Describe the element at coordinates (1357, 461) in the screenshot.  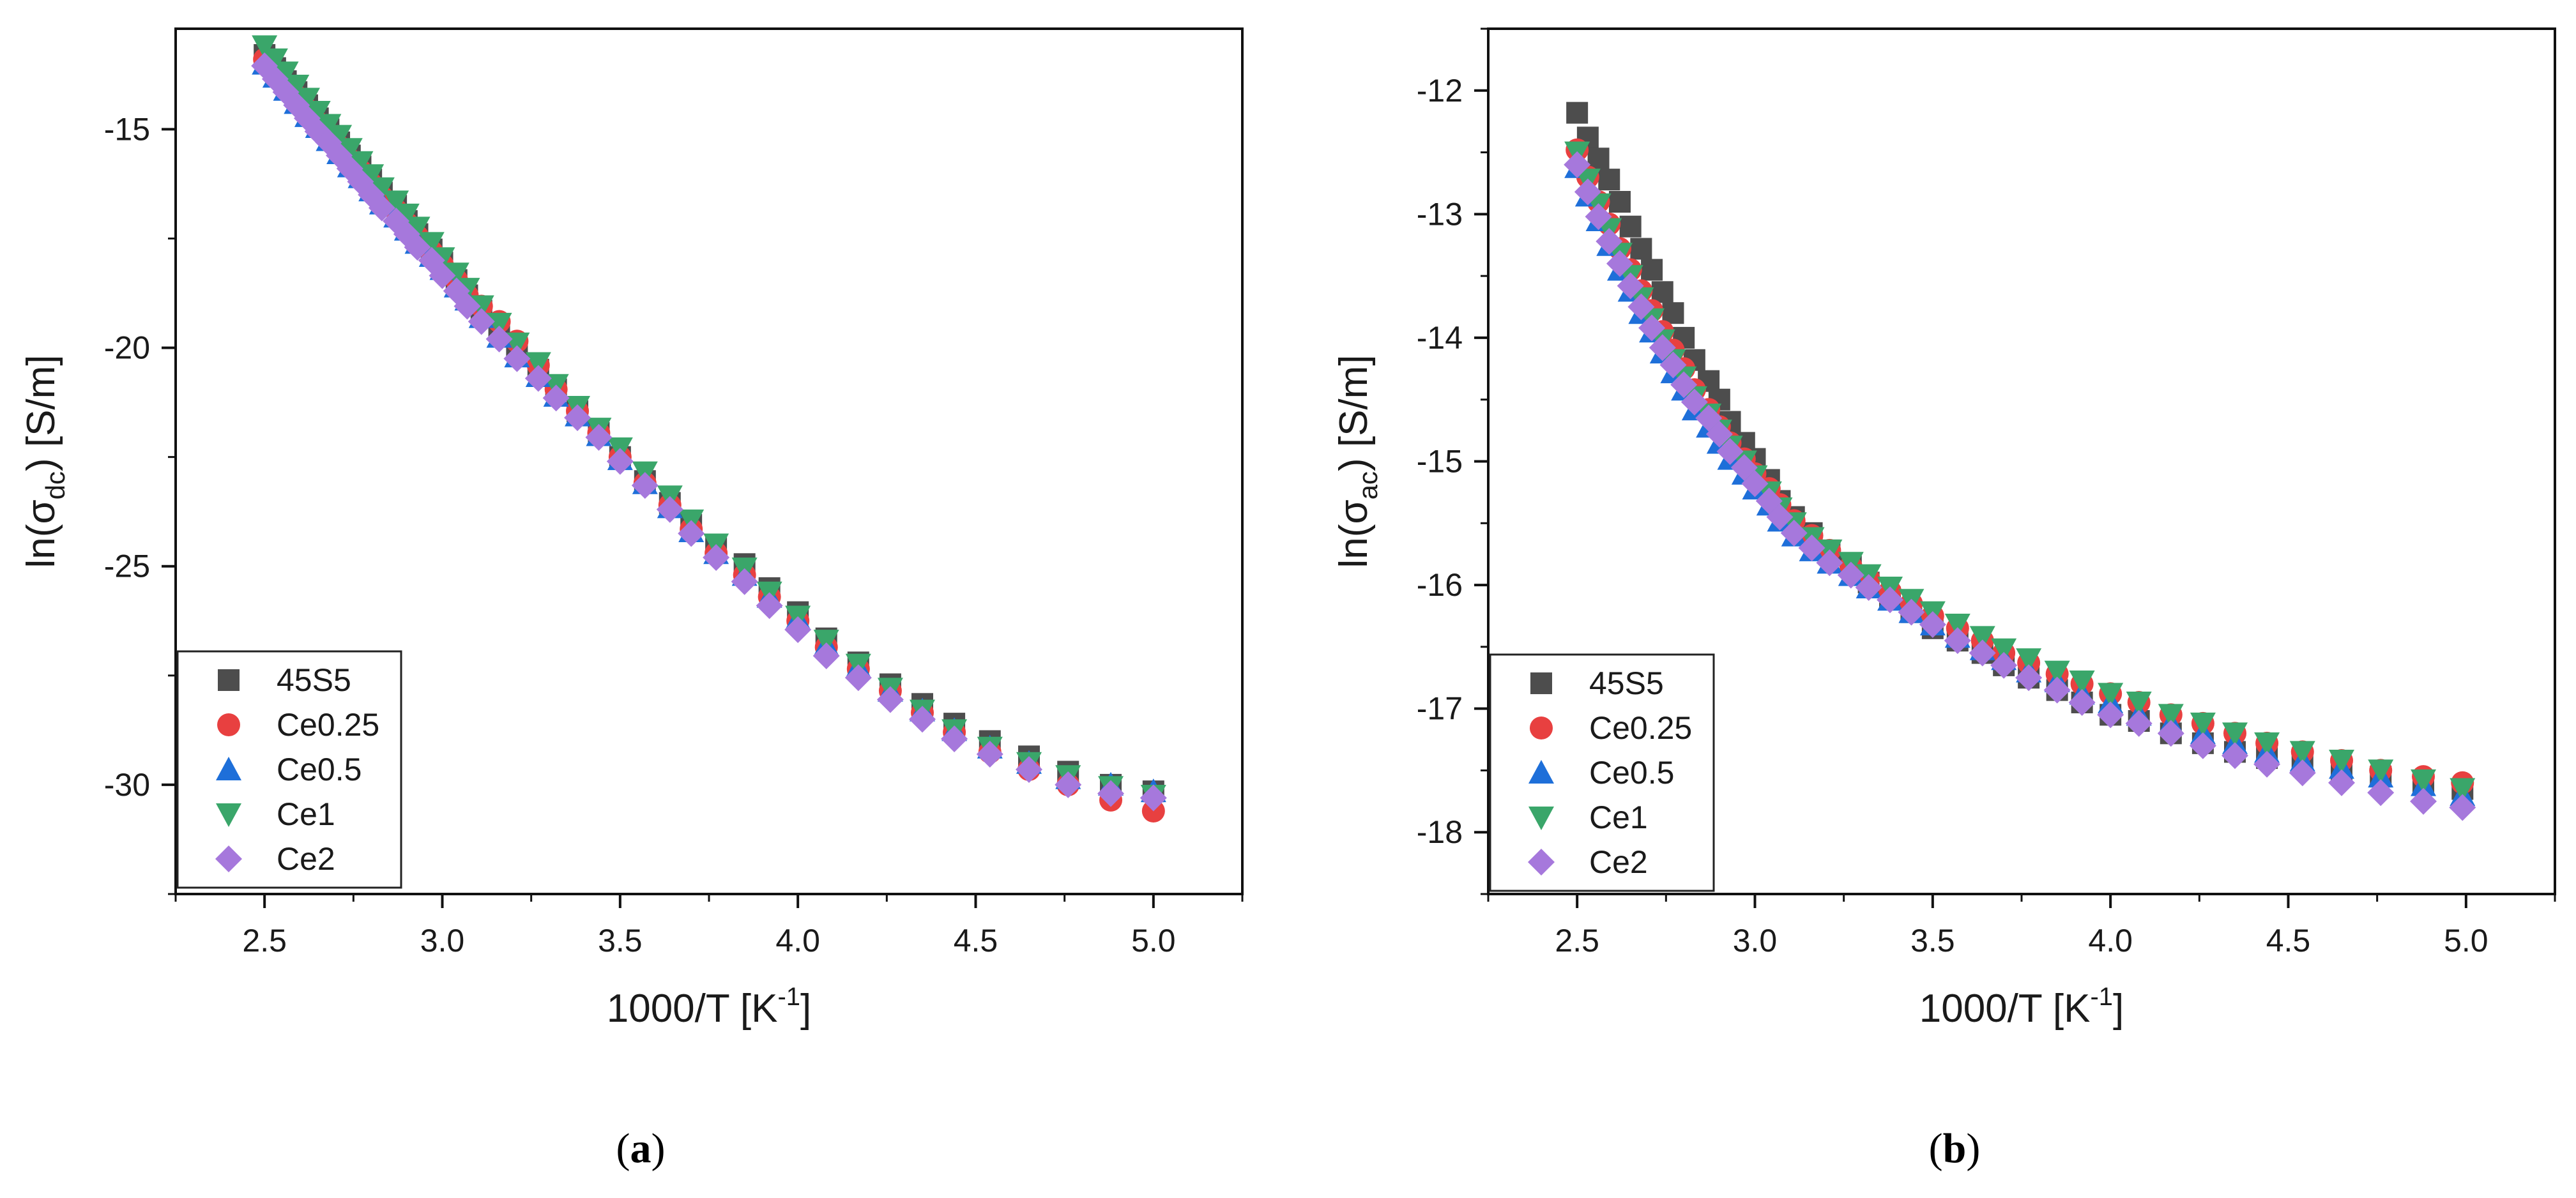
I see `y-axis-title: ln(σac) [S/m]` at that location.